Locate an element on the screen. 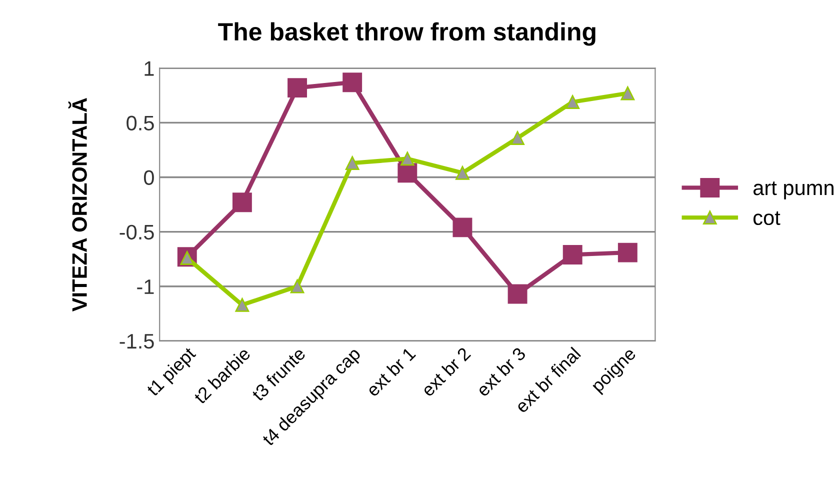 This screenshot has width=840, height=487. legend-label: art pumn is located at coordinates (793, 191).